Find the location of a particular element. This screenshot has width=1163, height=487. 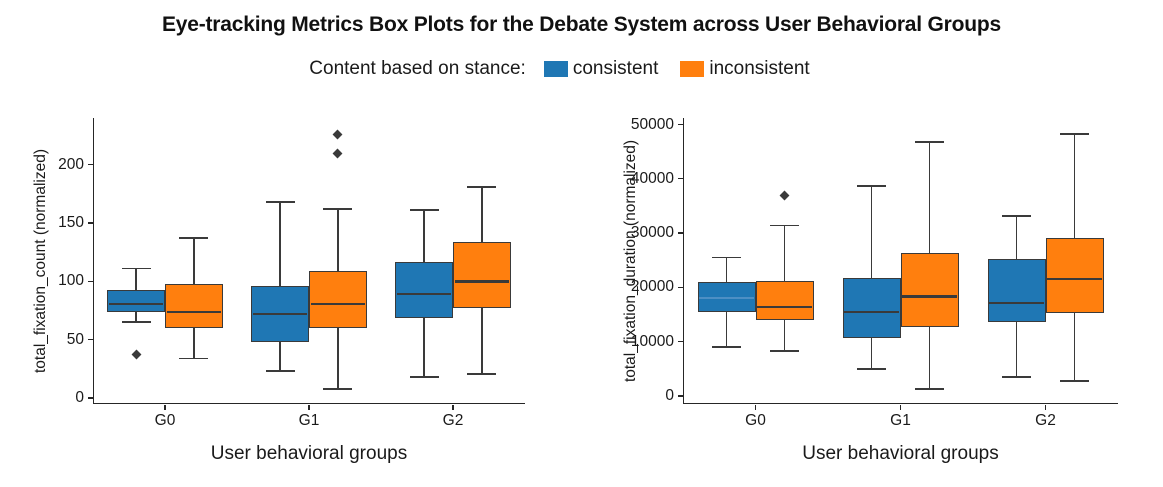

y-tick-label: 40000 is located at coordinates (652, 178).